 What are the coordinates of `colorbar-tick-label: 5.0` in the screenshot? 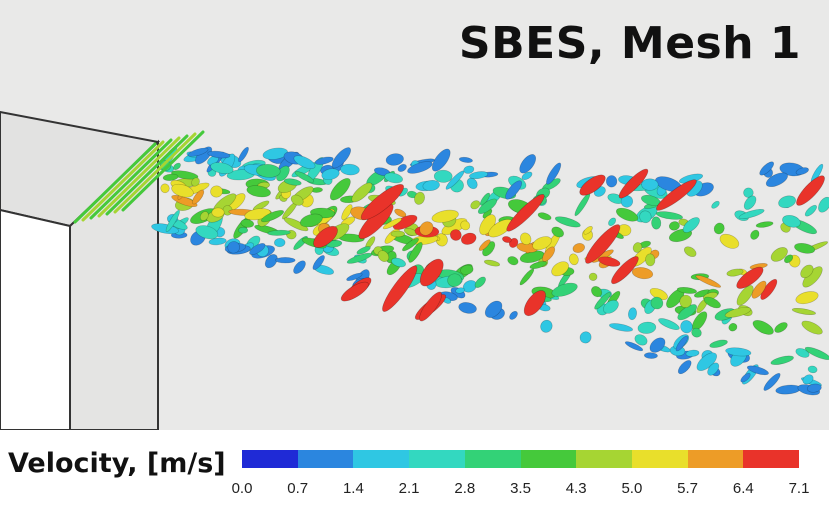 It's located at (632, 488).